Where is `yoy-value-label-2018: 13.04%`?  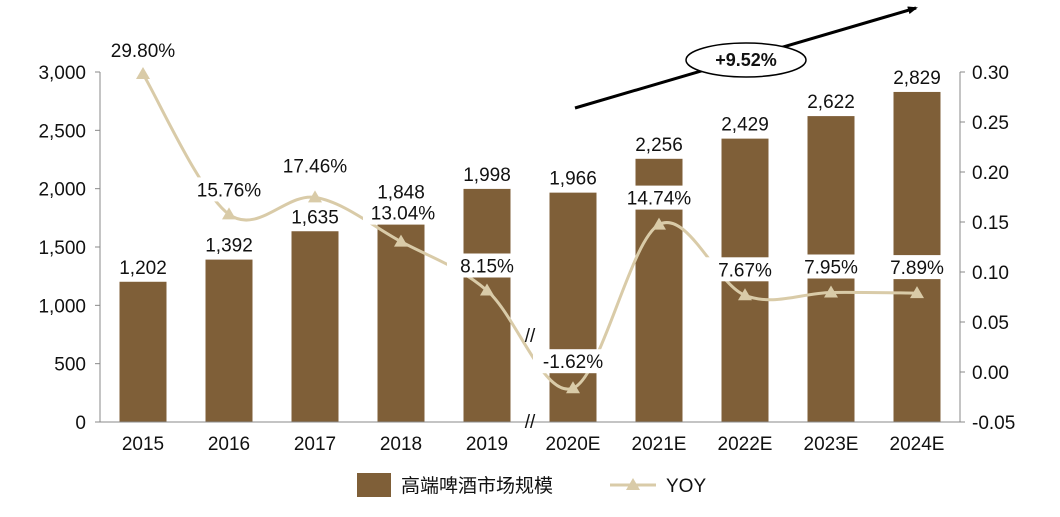
yoy-value-label-2018: 13.04% is located at coordinates (403, 214).